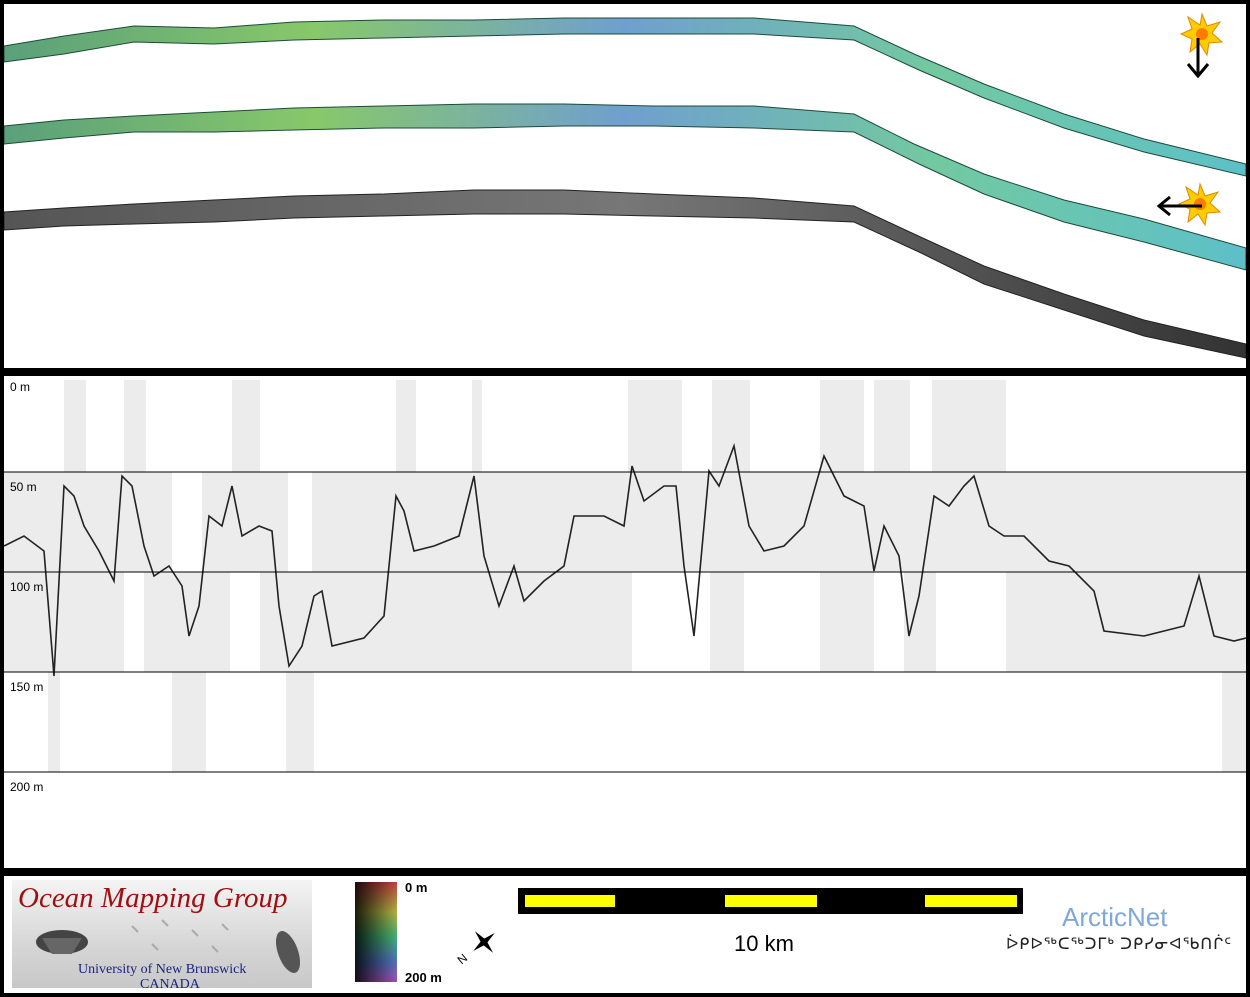 Image resolution: width=1250 pixels, height=997 pixels. I want to click on logo-artwork, so click(168, 946).